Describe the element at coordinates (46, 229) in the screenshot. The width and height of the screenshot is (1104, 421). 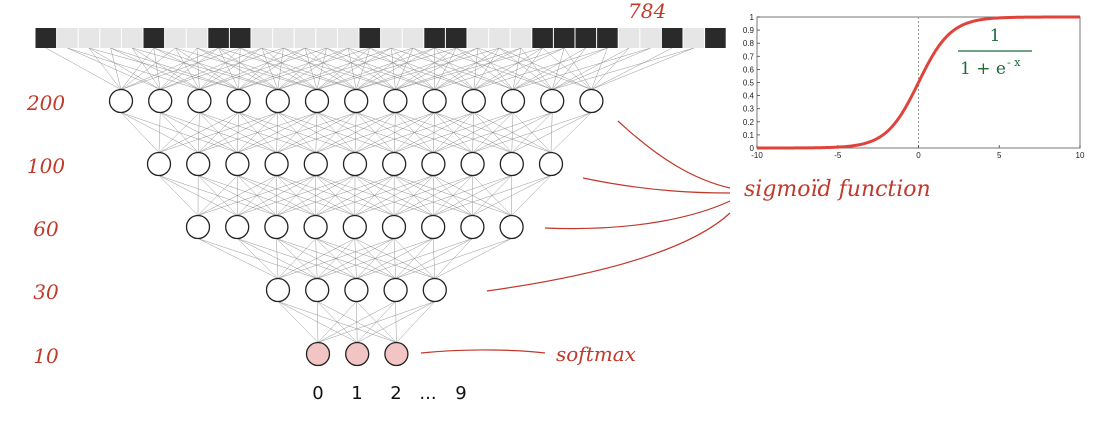
I see `layer-size-label: 60` at that location.